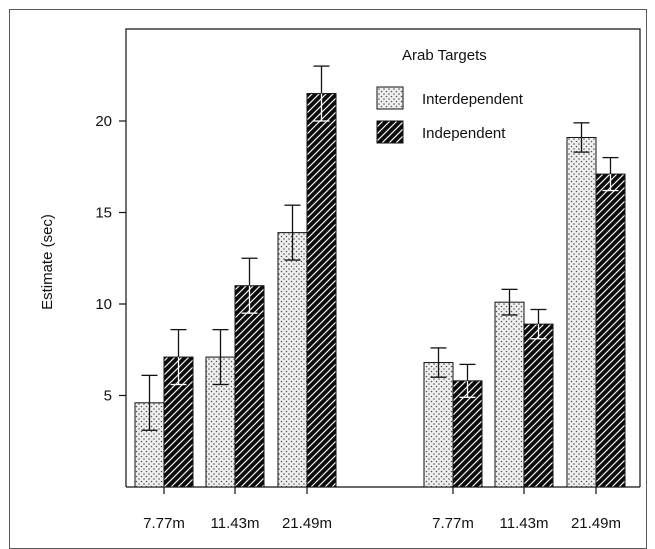 This screenshot has height=549, width=655. What do you see at coordinates (444, 55) in the screenshot?
I see `legend-title: Arab Targets` at bounding box center [444, 55].